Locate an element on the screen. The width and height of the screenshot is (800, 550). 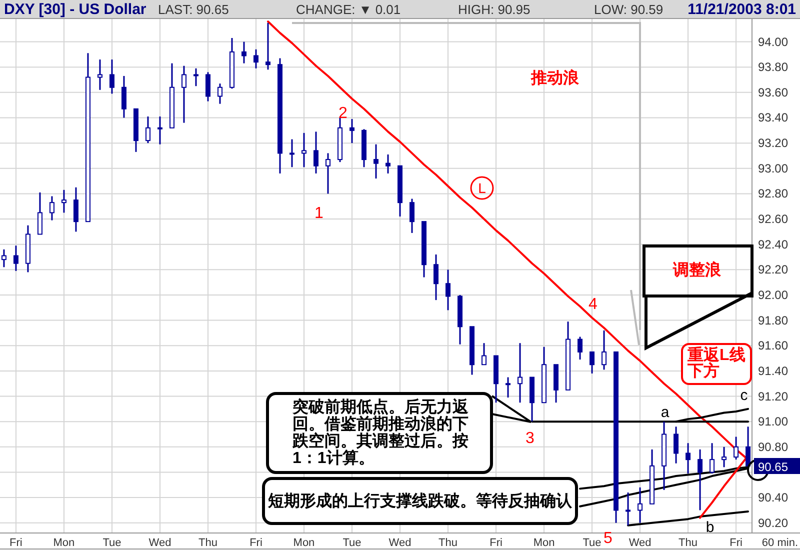
annotation: L is located at coordinates (482, 188).